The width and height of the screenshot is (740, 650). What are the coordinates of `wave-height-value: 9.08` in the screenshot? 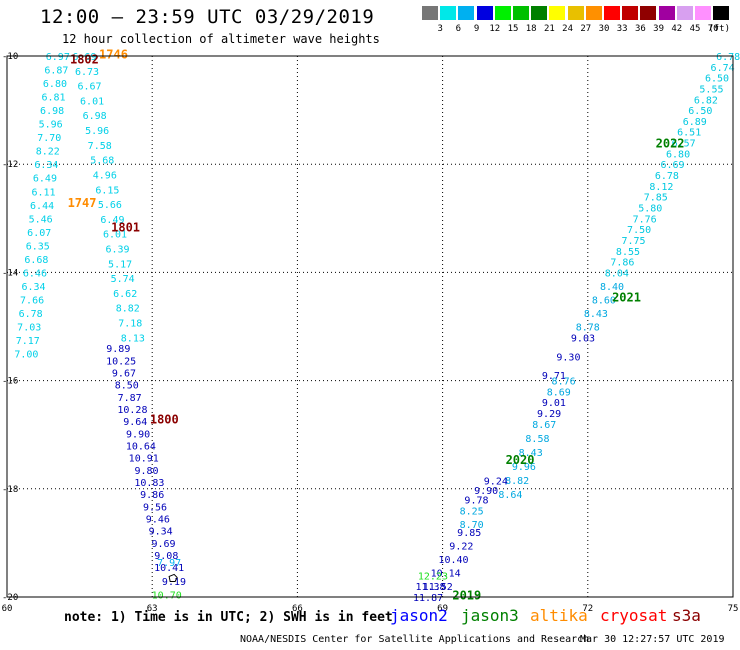 It's located at (166, 556).